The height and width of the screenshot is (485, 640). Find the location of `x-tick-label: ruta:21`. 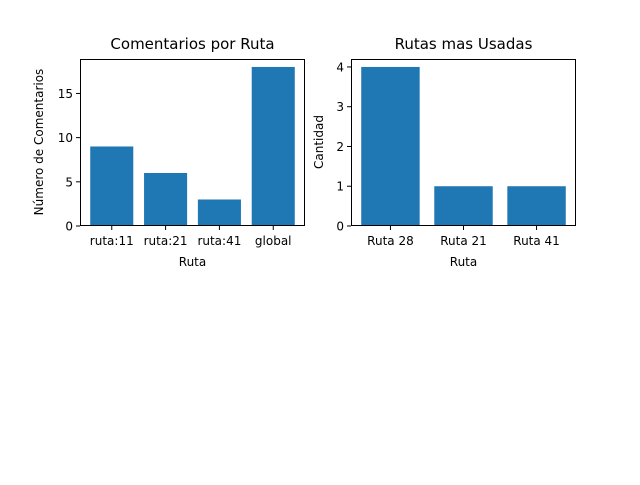

x-tick-label: ruta:21 is located at coordinates (166, 241).